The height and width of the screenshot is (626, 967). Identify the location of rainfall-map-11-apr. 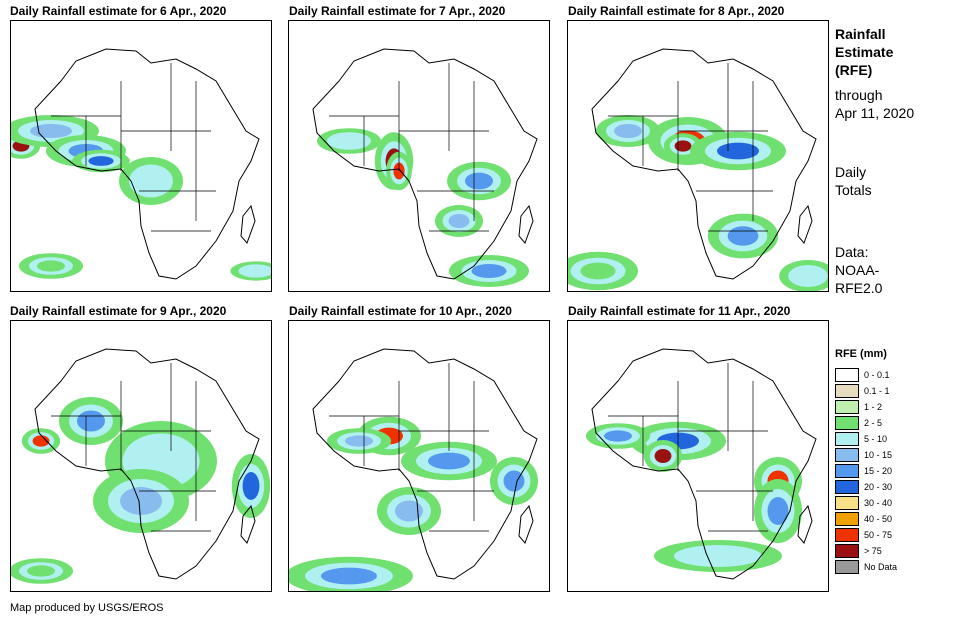
(698, 456).